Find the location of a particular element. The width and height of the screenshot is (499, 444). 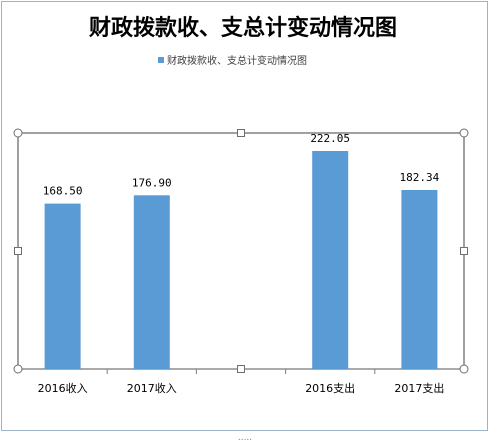

category-label-2016收入: 2016收入 is located at coordinates (63, 388).